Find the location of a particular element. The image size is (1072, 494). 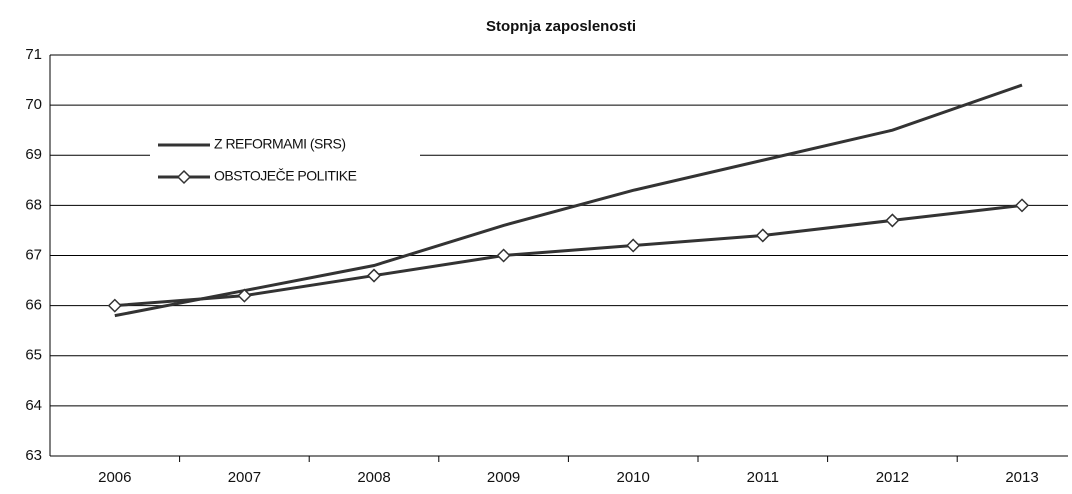

y-tick-label: 63 is located at coordinates (33, 455).